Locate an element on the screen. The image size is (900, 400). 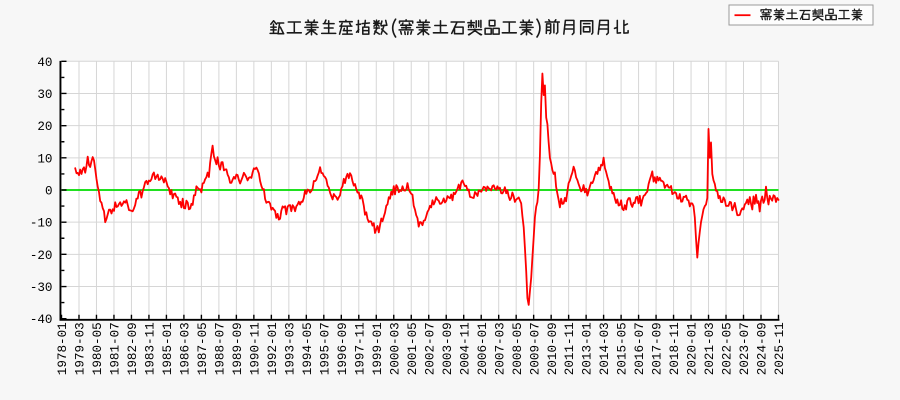
svg-text: 2013-01 is located at coordinates (588, 348).